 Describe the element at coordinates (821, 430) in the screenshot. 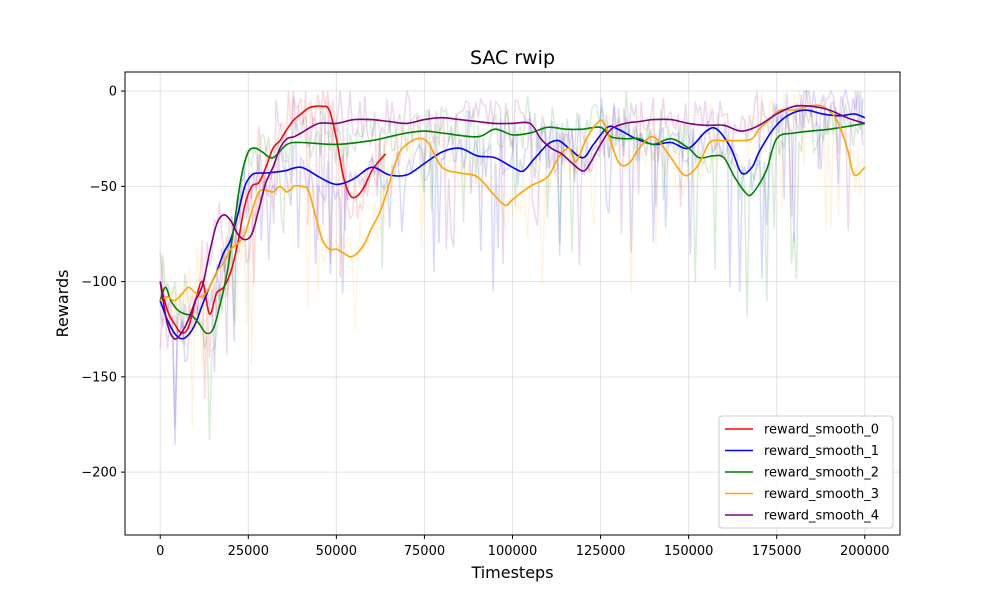

I see `legend-label-0: reward_smooth_0` at that location.